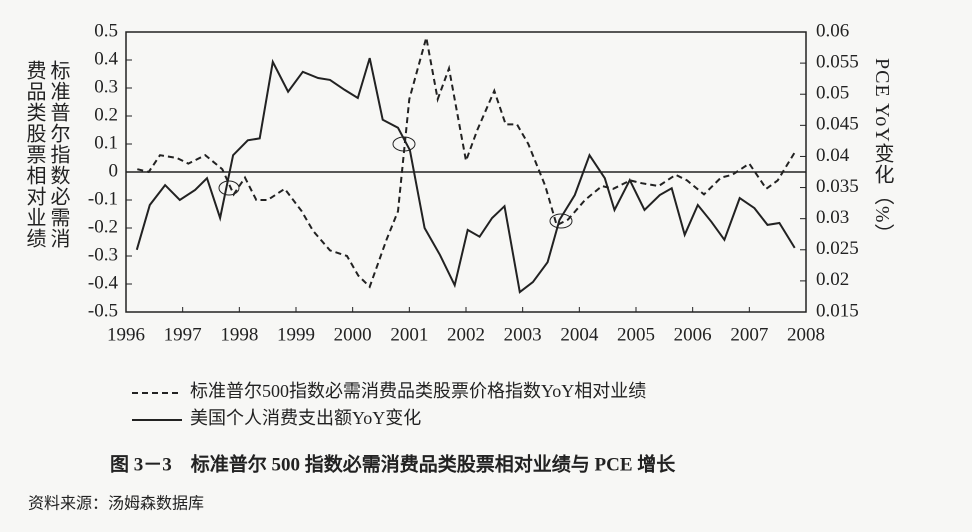  What do you see at coordinates (183, 334) in the screenshot?
I see `x-tick-label: 1997` at bounding box center [183, 334].